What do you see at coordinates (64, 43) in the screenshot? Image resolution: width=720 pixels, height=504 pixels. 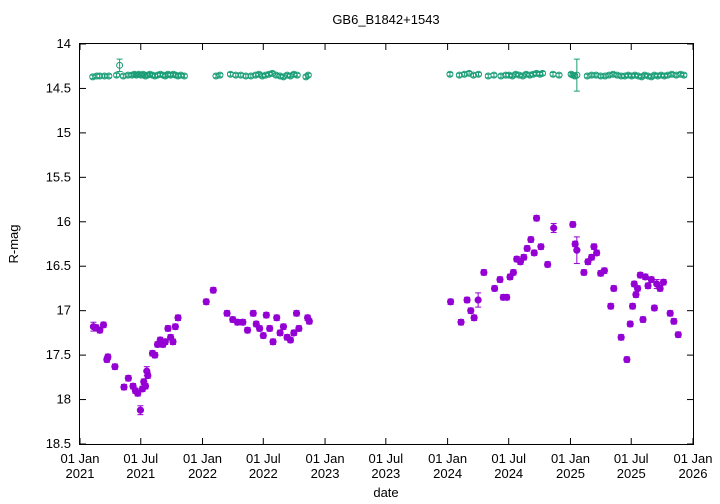 I see `y-tick-label: 14` at bounding box center [64, 43].